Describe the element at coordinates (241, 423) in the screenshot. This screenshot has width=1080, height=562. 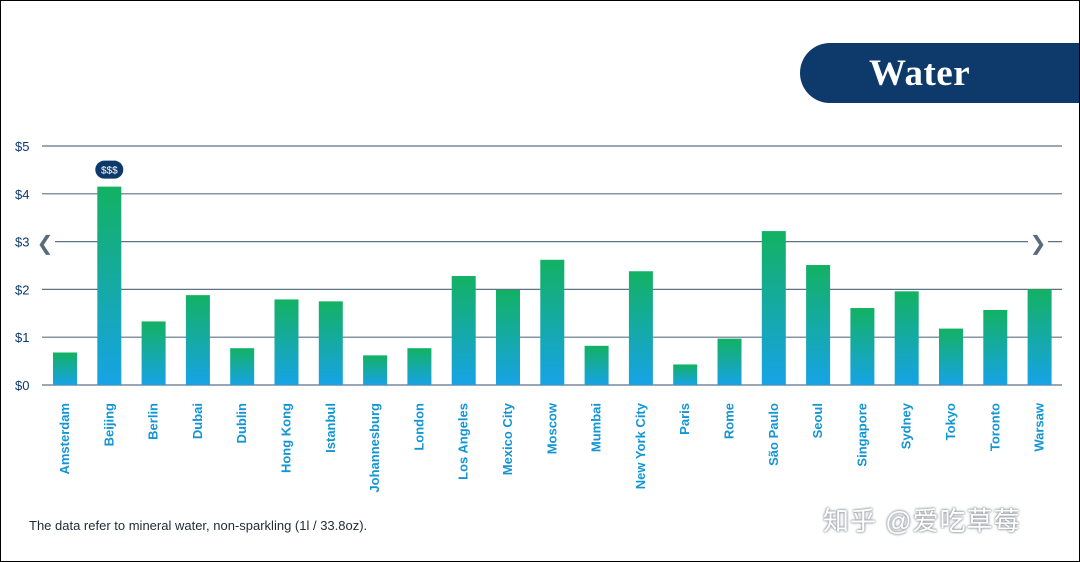
I see `x-tick-label: Dublin` at that location.